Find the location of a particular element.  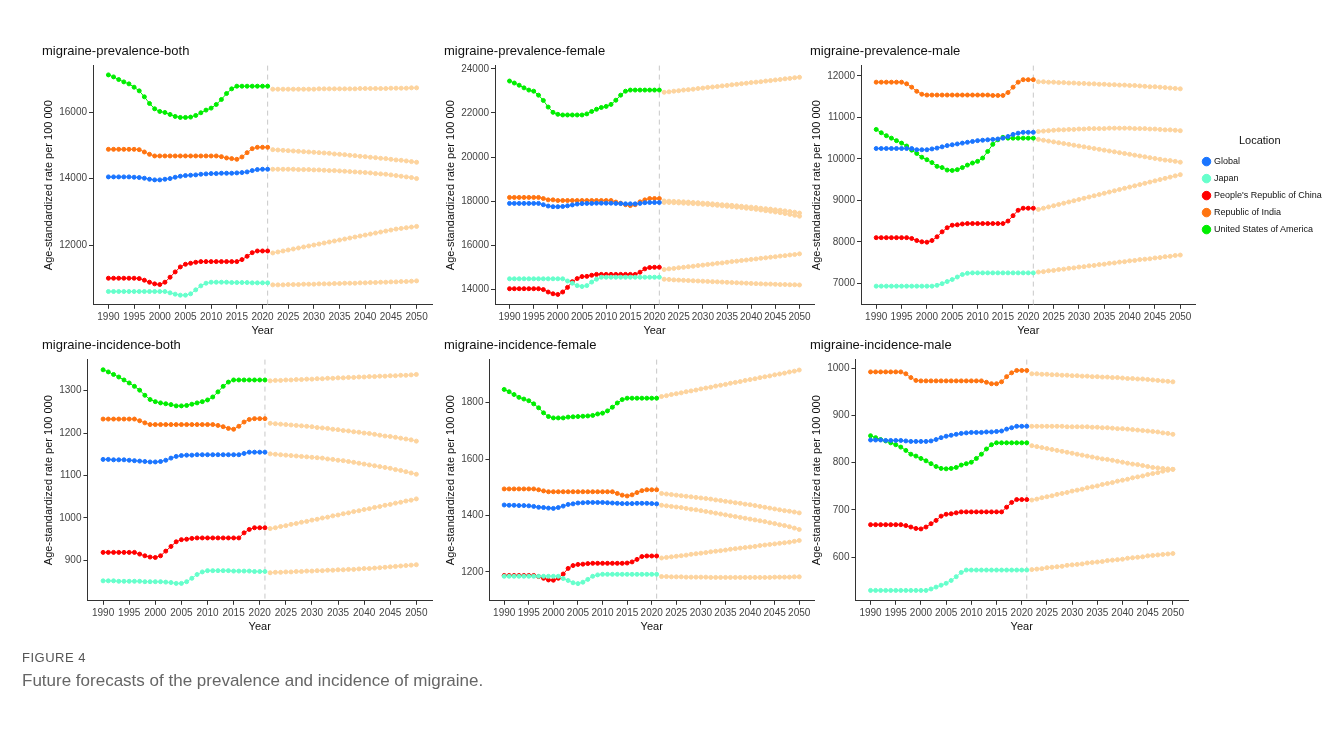

legend-label: Japan is located at coordinates (1226, 178).